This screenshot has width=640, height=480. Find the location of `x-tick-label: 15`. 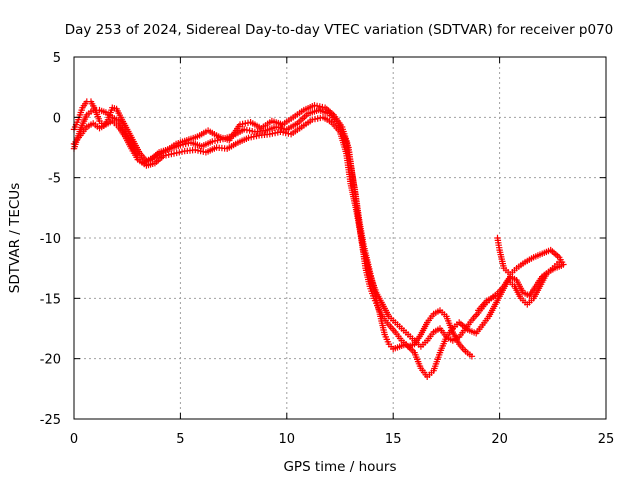

x-tick-label: 15 is located at coordinates (393, 439).